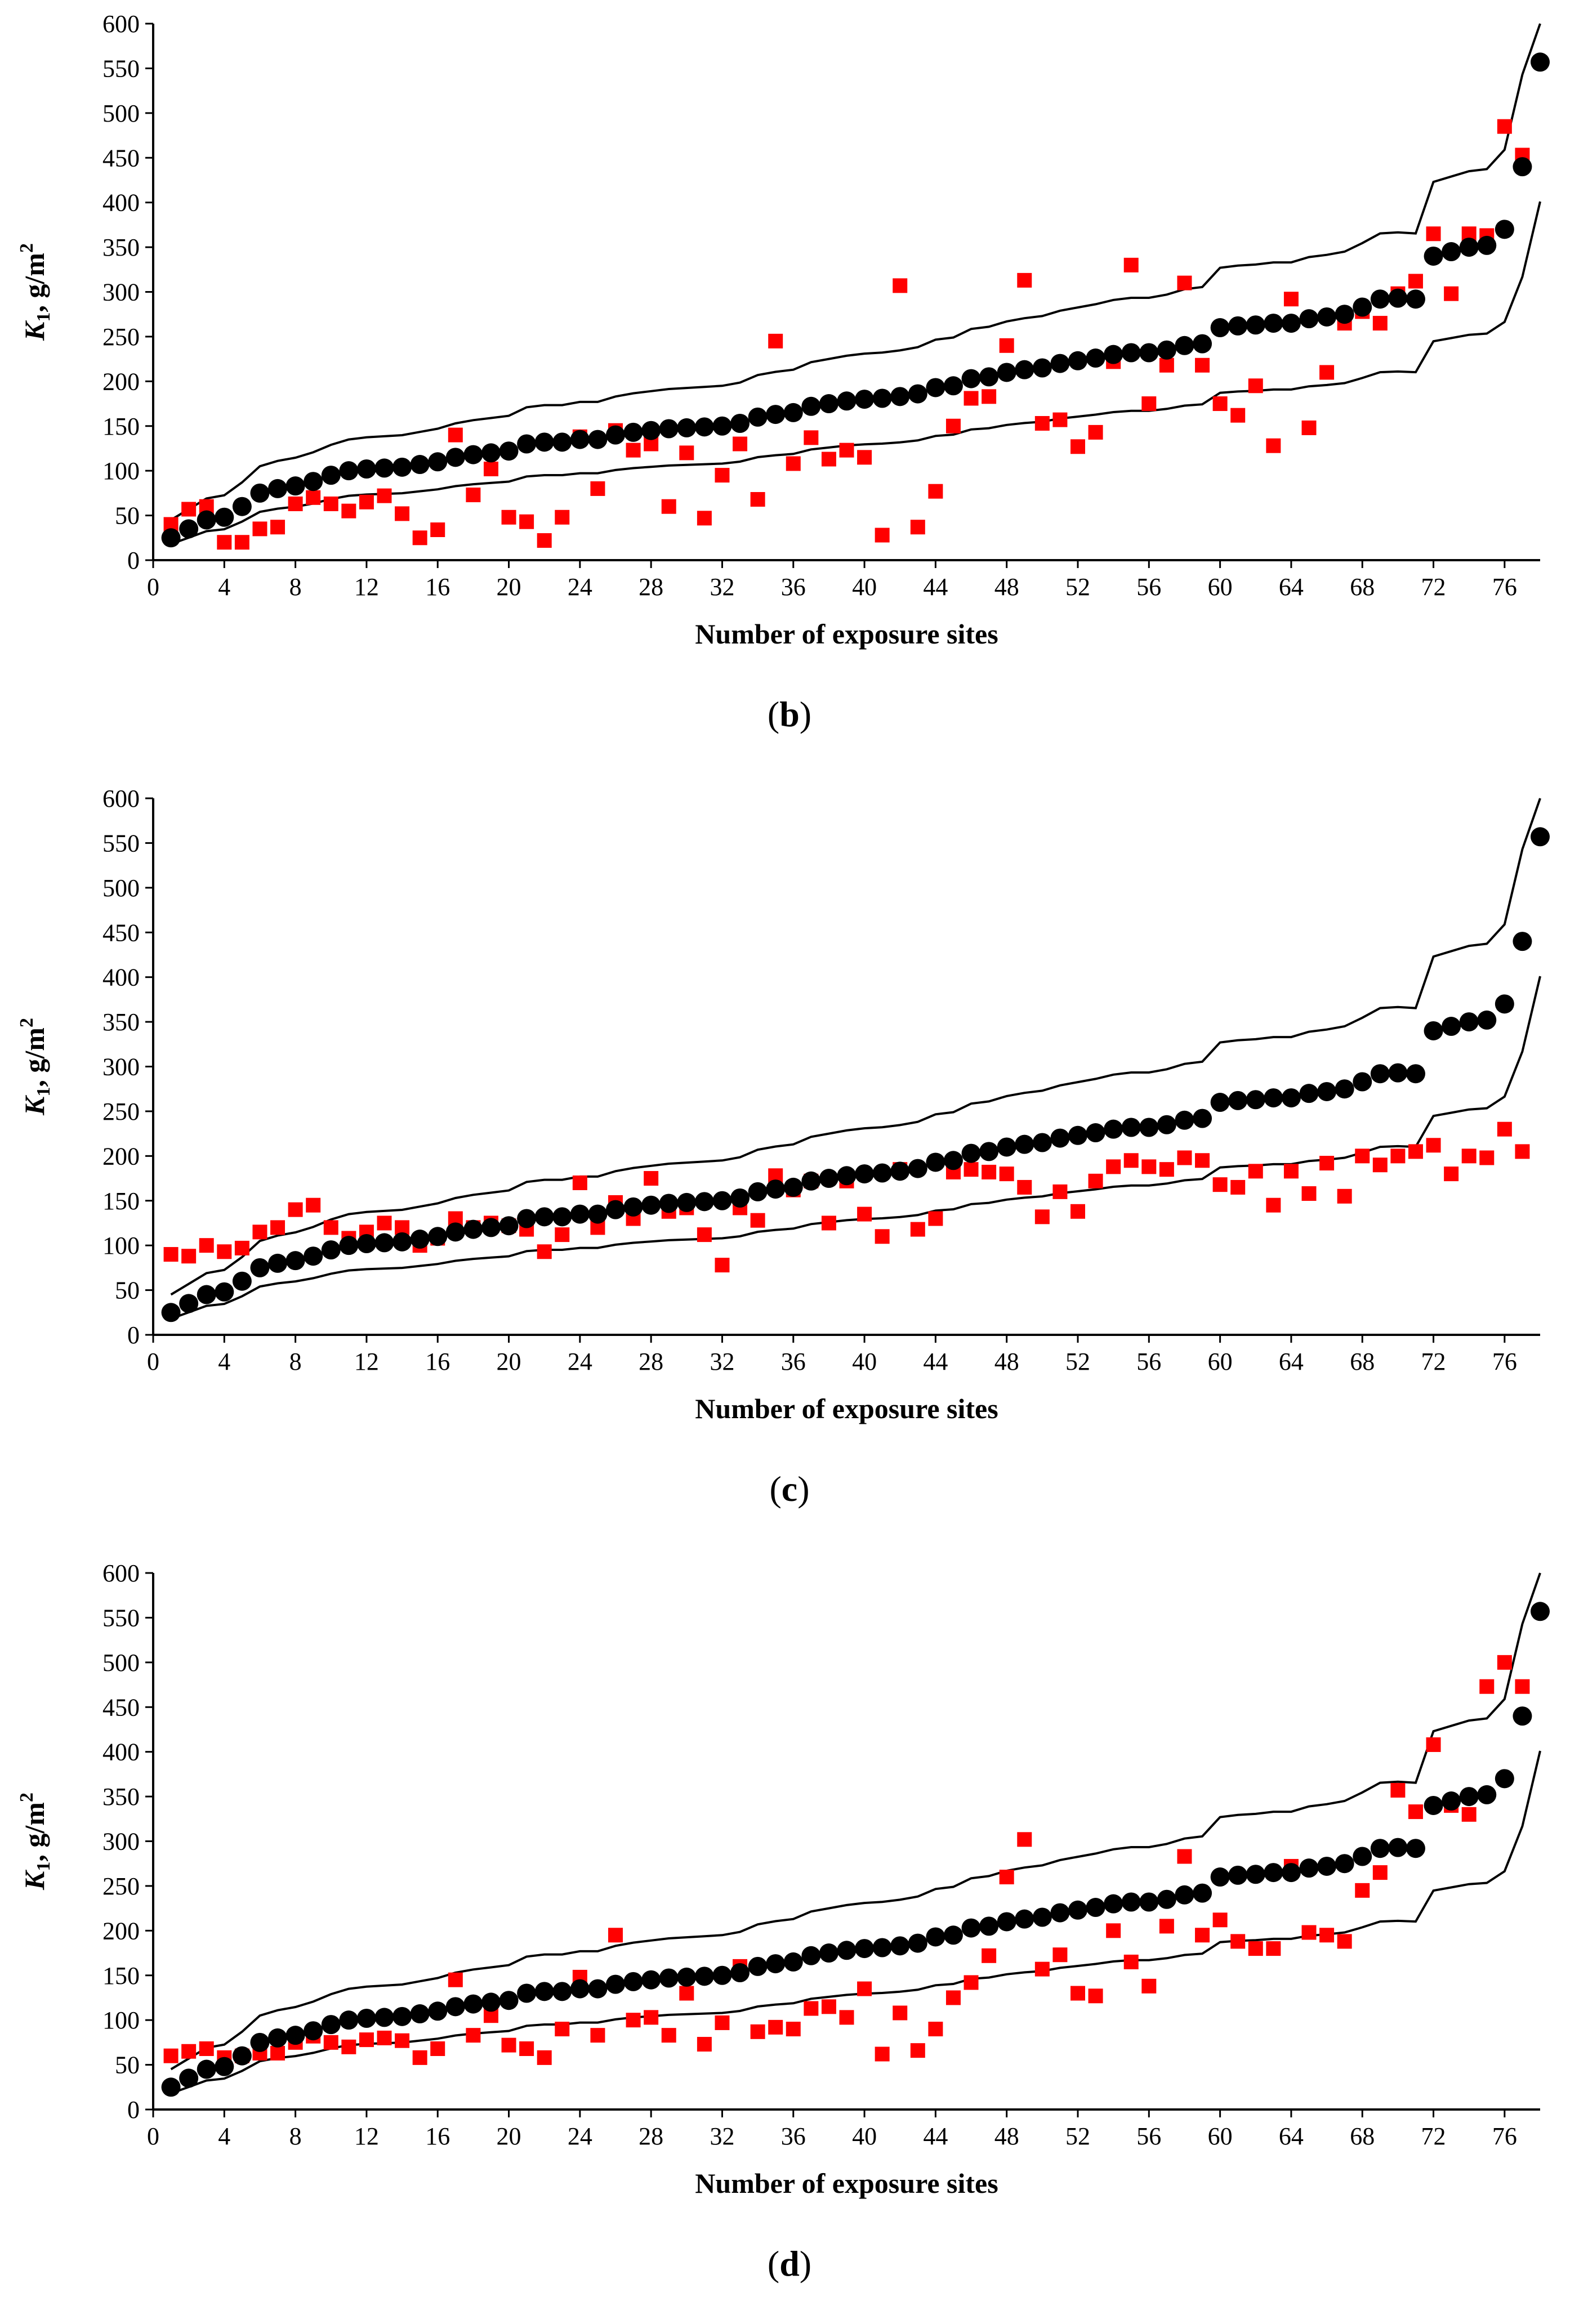 Image resolution: width=1579 pixels, height=2324 pixels. Describe the element at coordinates (865, 587) in the screenshot. I see `x-tick-label: 40` at that location.